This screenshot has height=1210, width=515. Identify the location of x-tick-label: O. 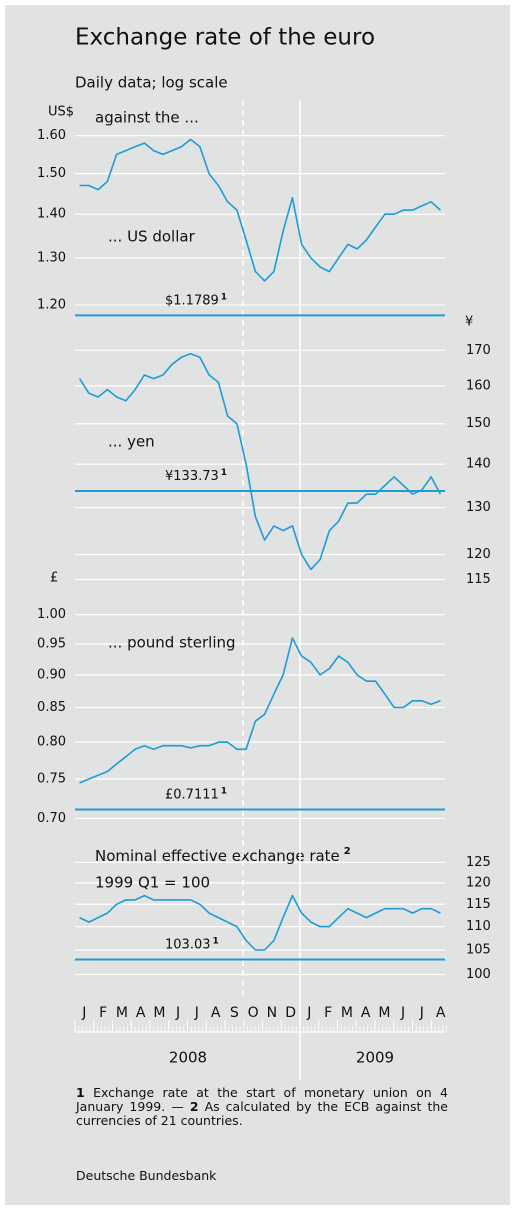
(253, 1013).